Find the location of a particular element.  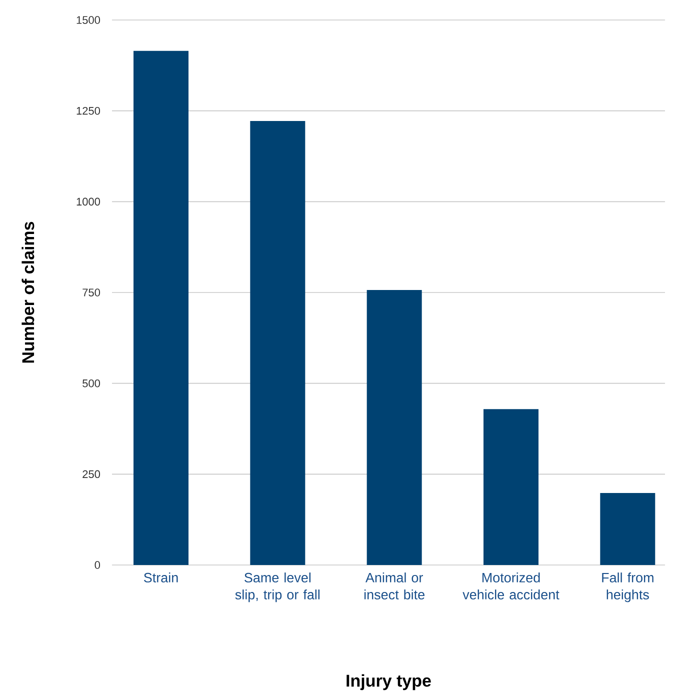

y-tick-label: 1250 is located at coordinates (88, 110).